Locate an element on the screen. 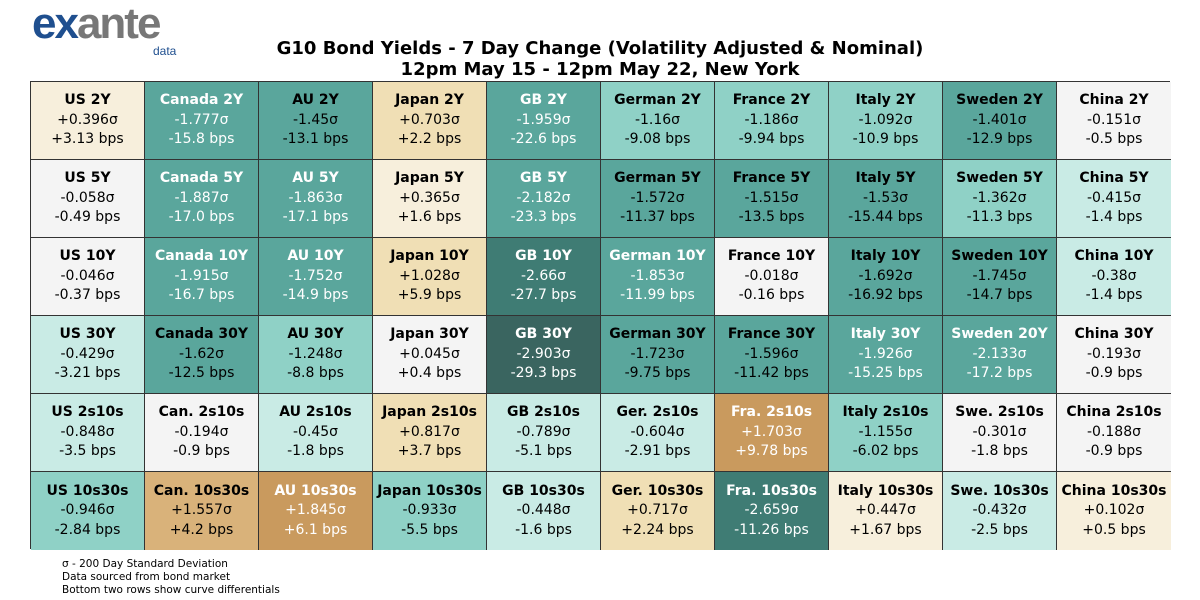 This screenshot has width=1200, height=600. heatmap-cell: US 2Y +0.396σ +3.13 bps is located at coordinates (88, 121).